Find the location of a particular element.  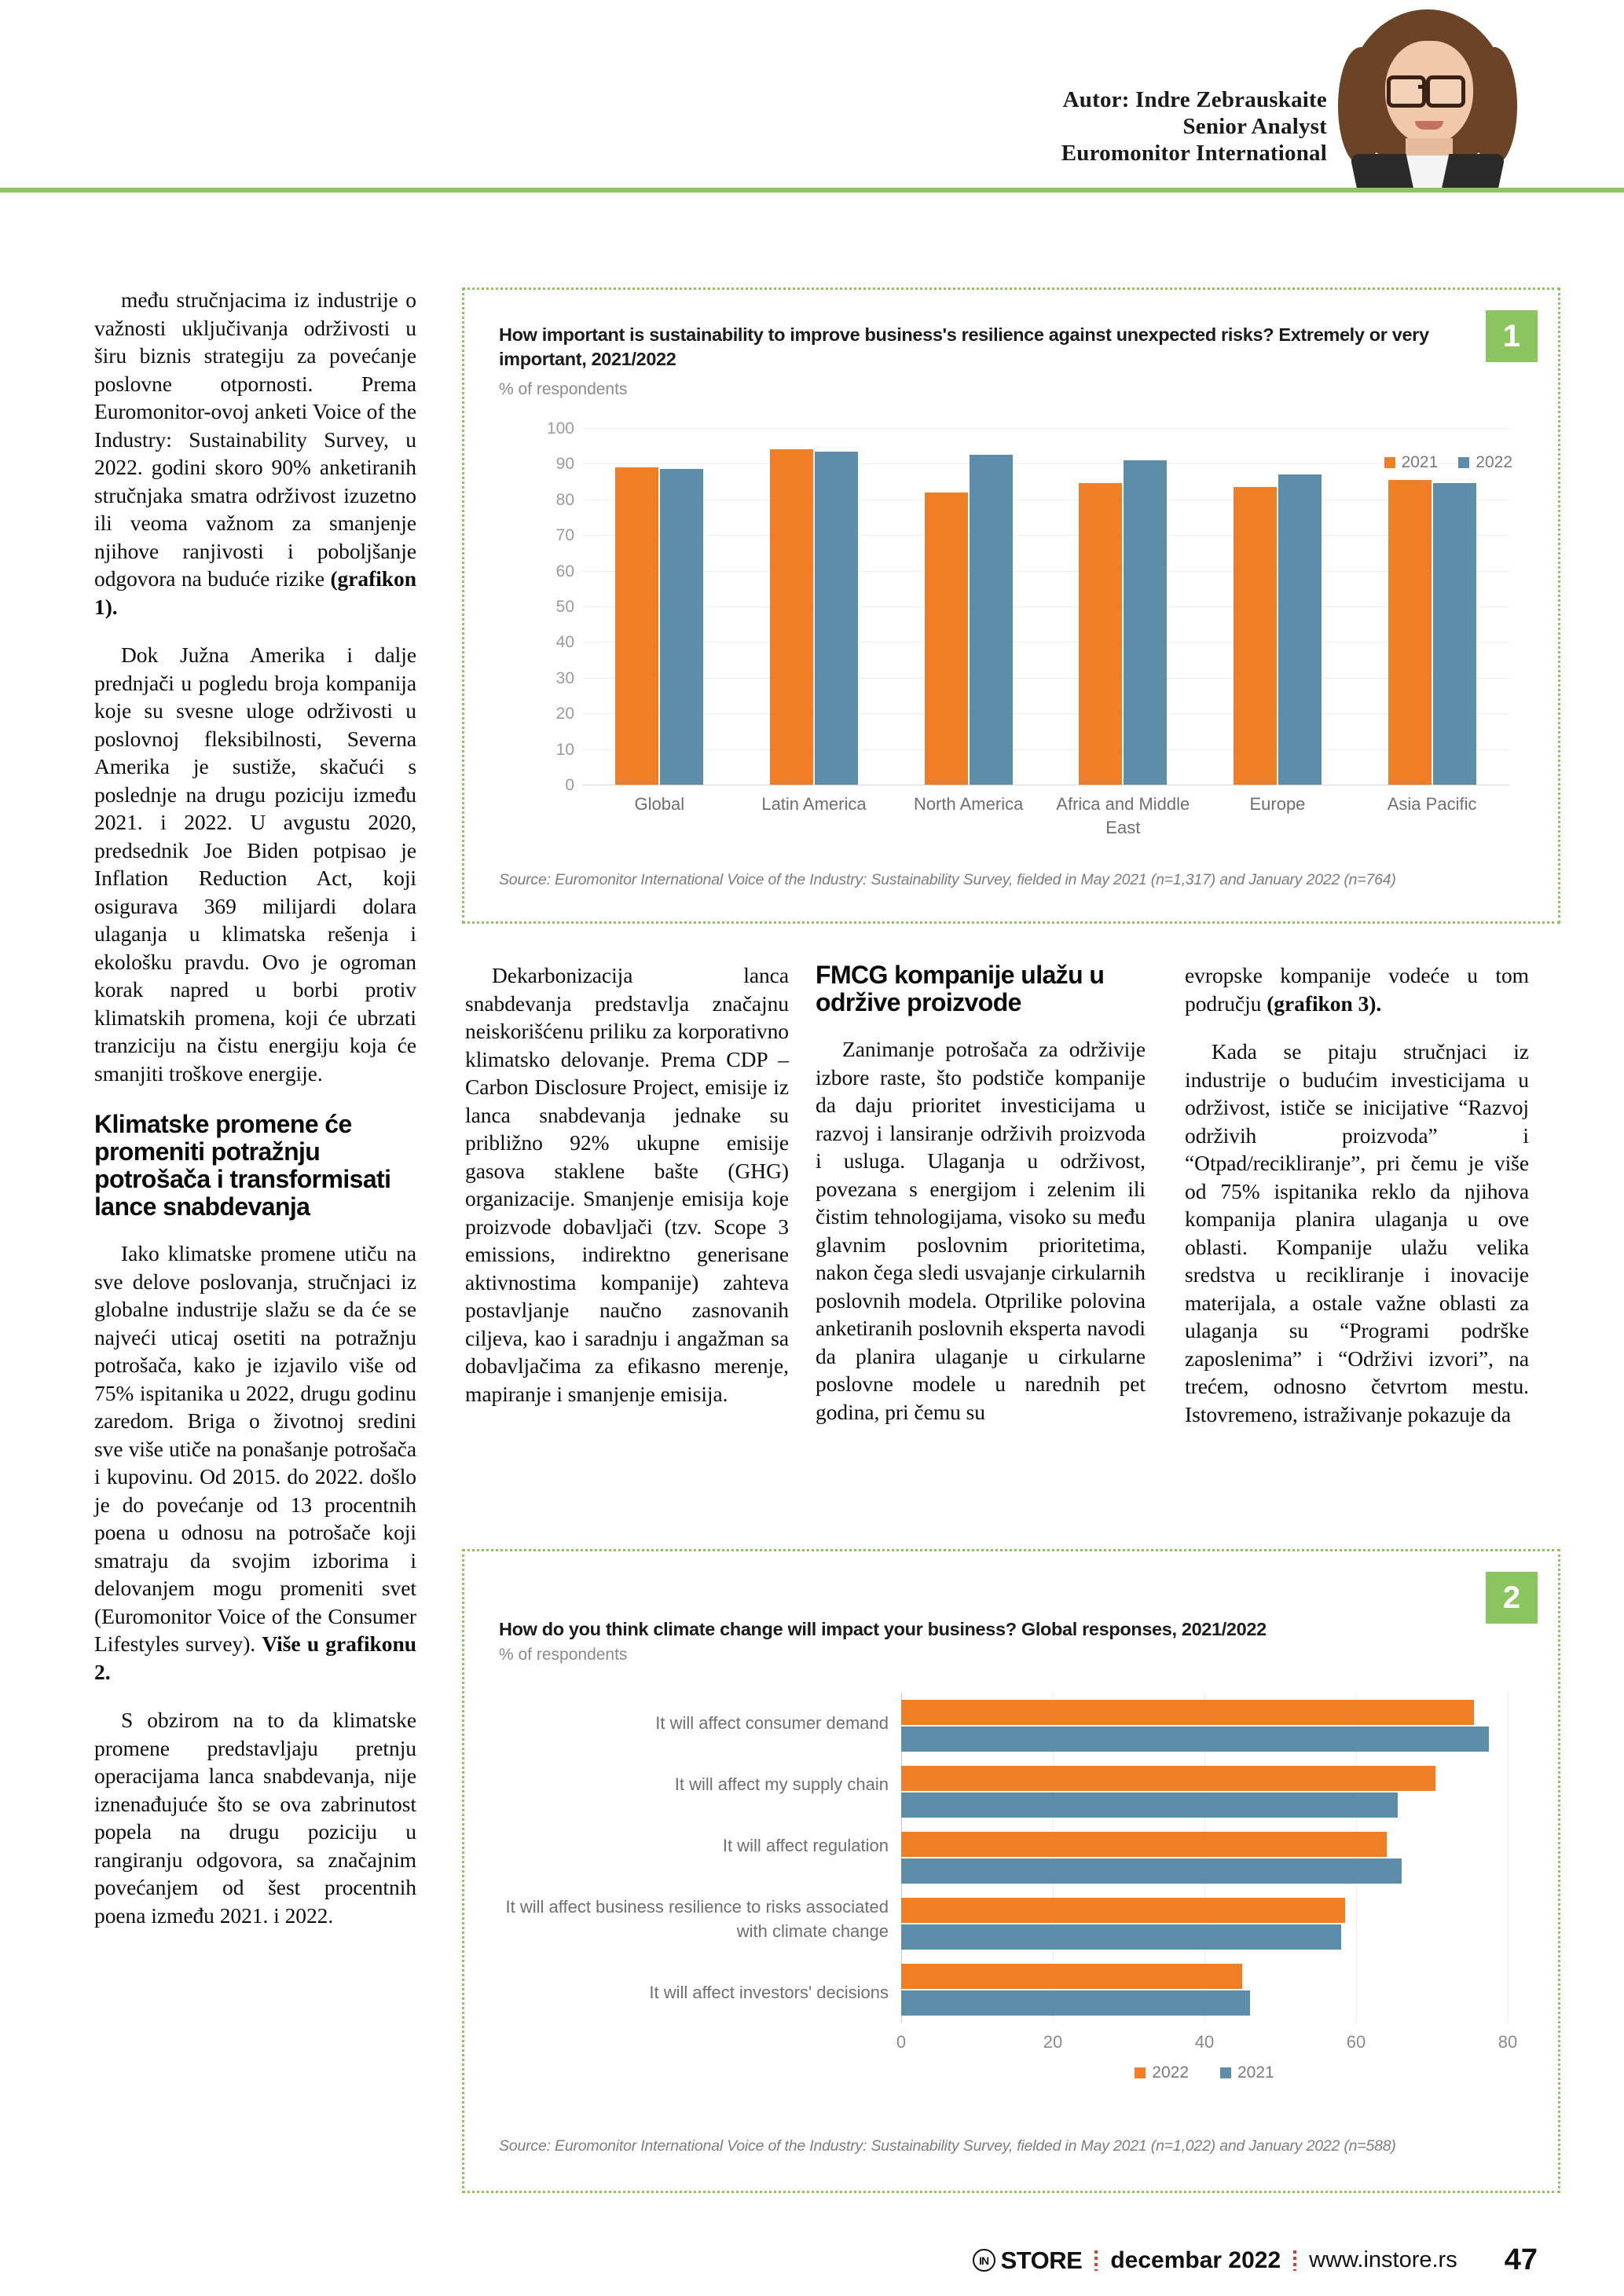

footer-dot-divider is located at coordinates (1096, 2260).